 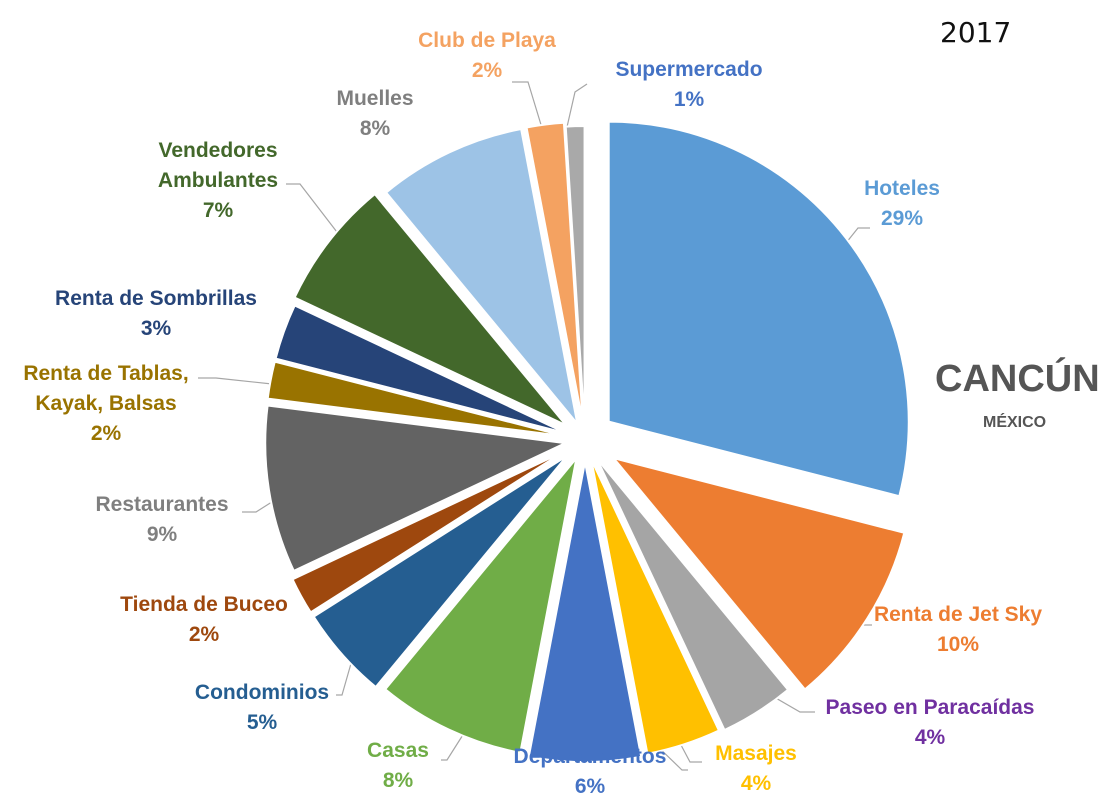 What do you see at coordinates (105, 403) in the screenshot?
I see `slice-label: Renta de Tablas, Kayak, Balsas 2%` at bounding box center [105, 403].